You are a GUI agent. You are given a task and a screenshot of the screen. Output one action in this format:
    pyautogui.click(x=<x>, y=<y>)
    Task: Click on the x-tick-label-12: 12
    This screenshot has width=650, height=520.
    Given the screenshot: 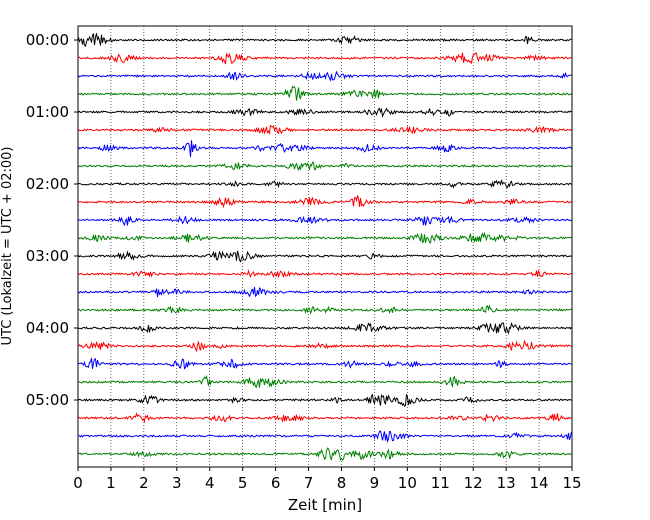 What is the action you would take?
    pyautogui.click(x=473, y=483)
    